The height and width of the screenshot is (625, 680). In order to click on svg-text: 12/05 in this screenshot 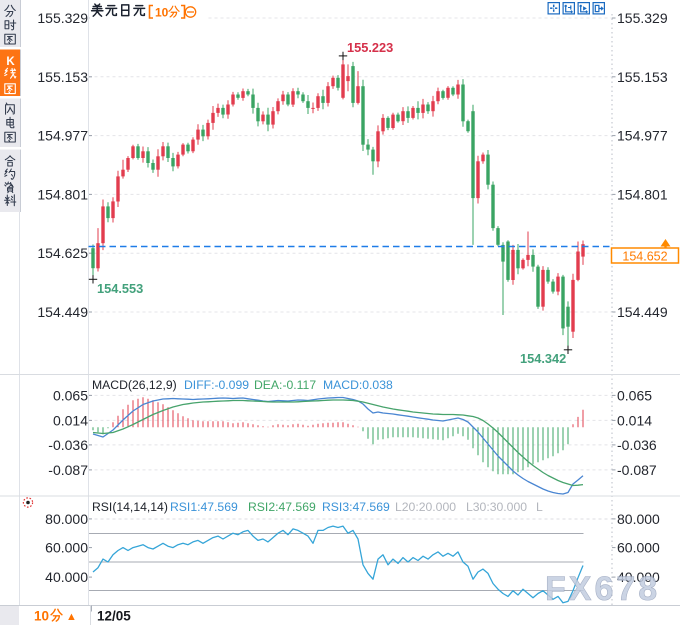, I will do `click(114, 616)`.